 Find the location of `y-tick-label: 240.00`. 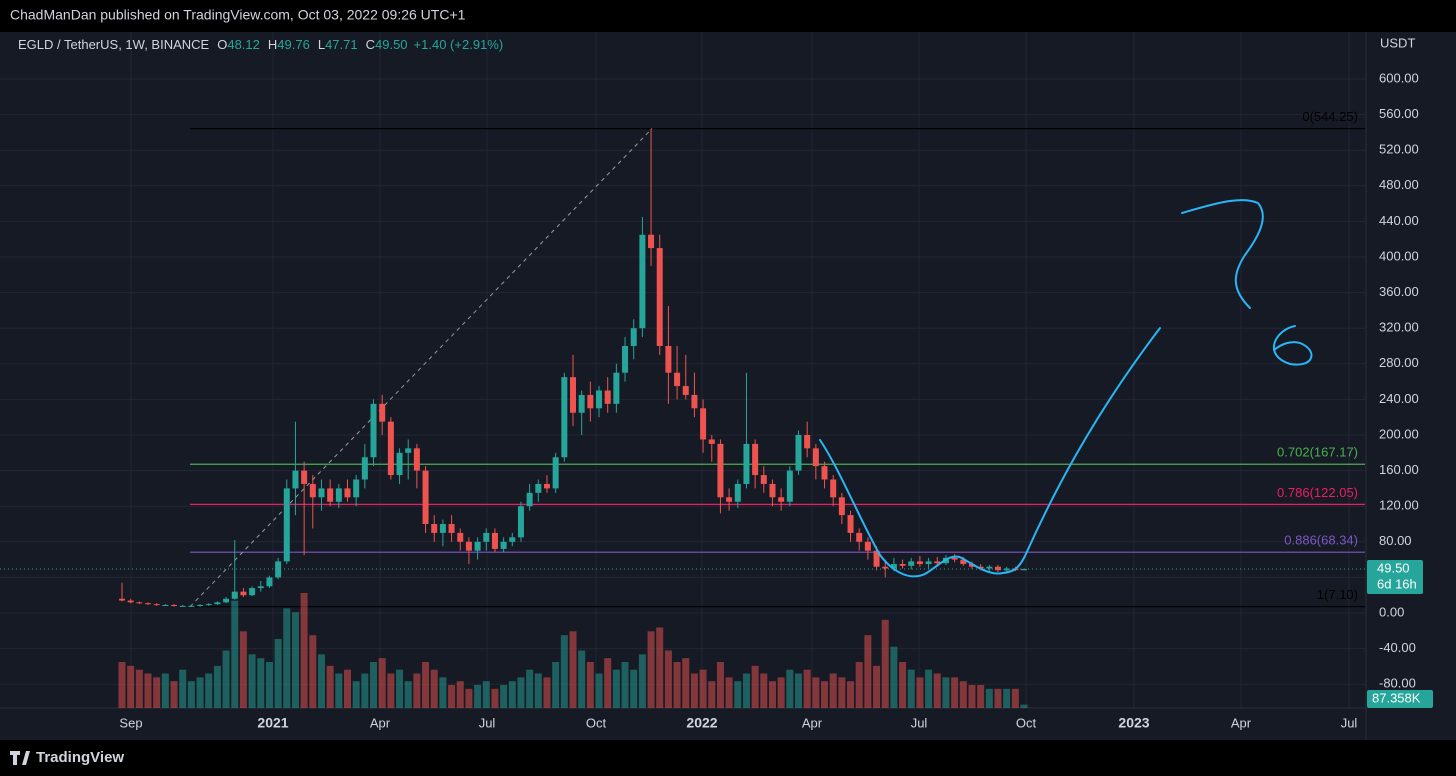

y-tick-label: 240.00 is located at coordinates (1399, 398).